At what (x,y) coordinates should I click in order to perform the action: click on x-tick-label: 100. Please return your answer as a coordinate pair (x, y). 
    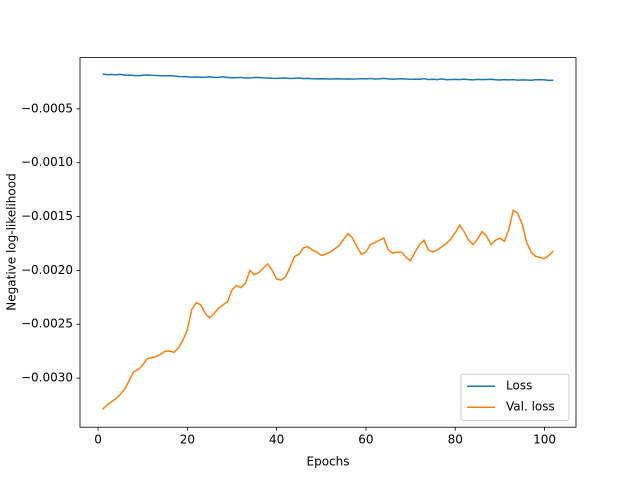
    Looking at the image, I should click on (544, 440).